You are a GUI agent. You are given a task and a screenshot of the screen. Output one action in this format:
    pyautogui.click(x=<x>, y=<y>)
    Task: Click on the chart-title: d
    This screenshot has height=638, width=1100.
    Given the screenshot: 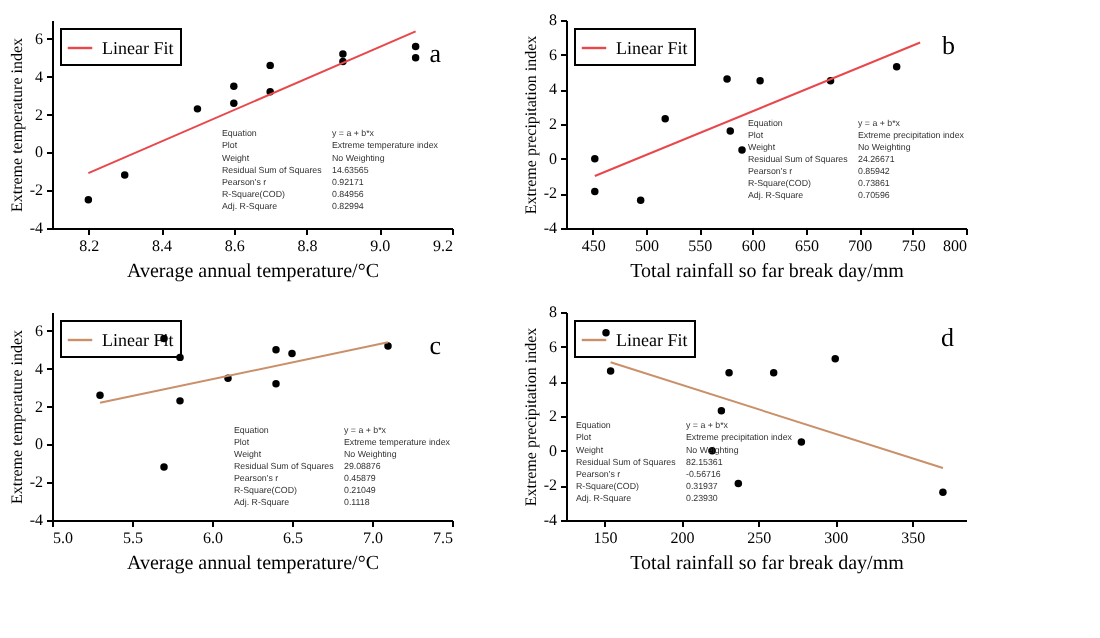 What is the action you would take?
    pyautogui.click(x=948, y=337)
    